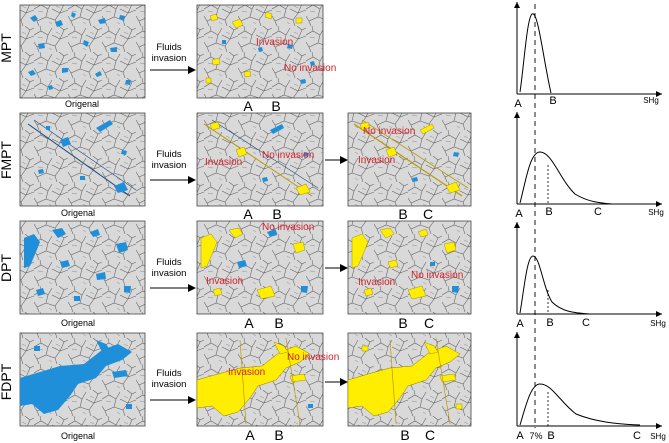 This screenshot has width=669, height=443. I want to click on arrow-label-fmpt-line1: Fluids, so click(169, 154).